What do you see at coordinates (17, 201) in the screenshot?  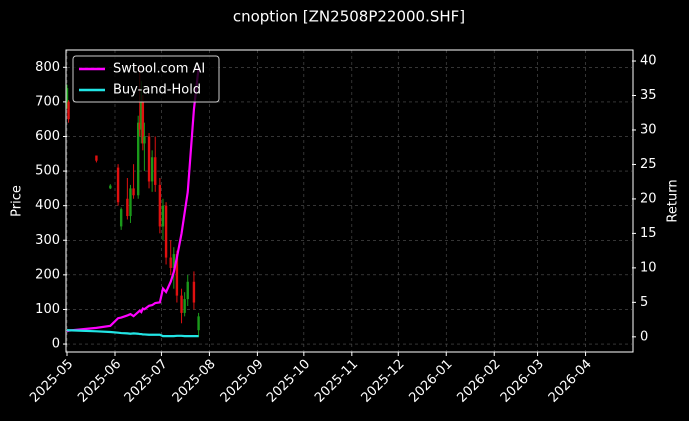 I see `y-axis-label: Price` at bounding box center [17, 201].